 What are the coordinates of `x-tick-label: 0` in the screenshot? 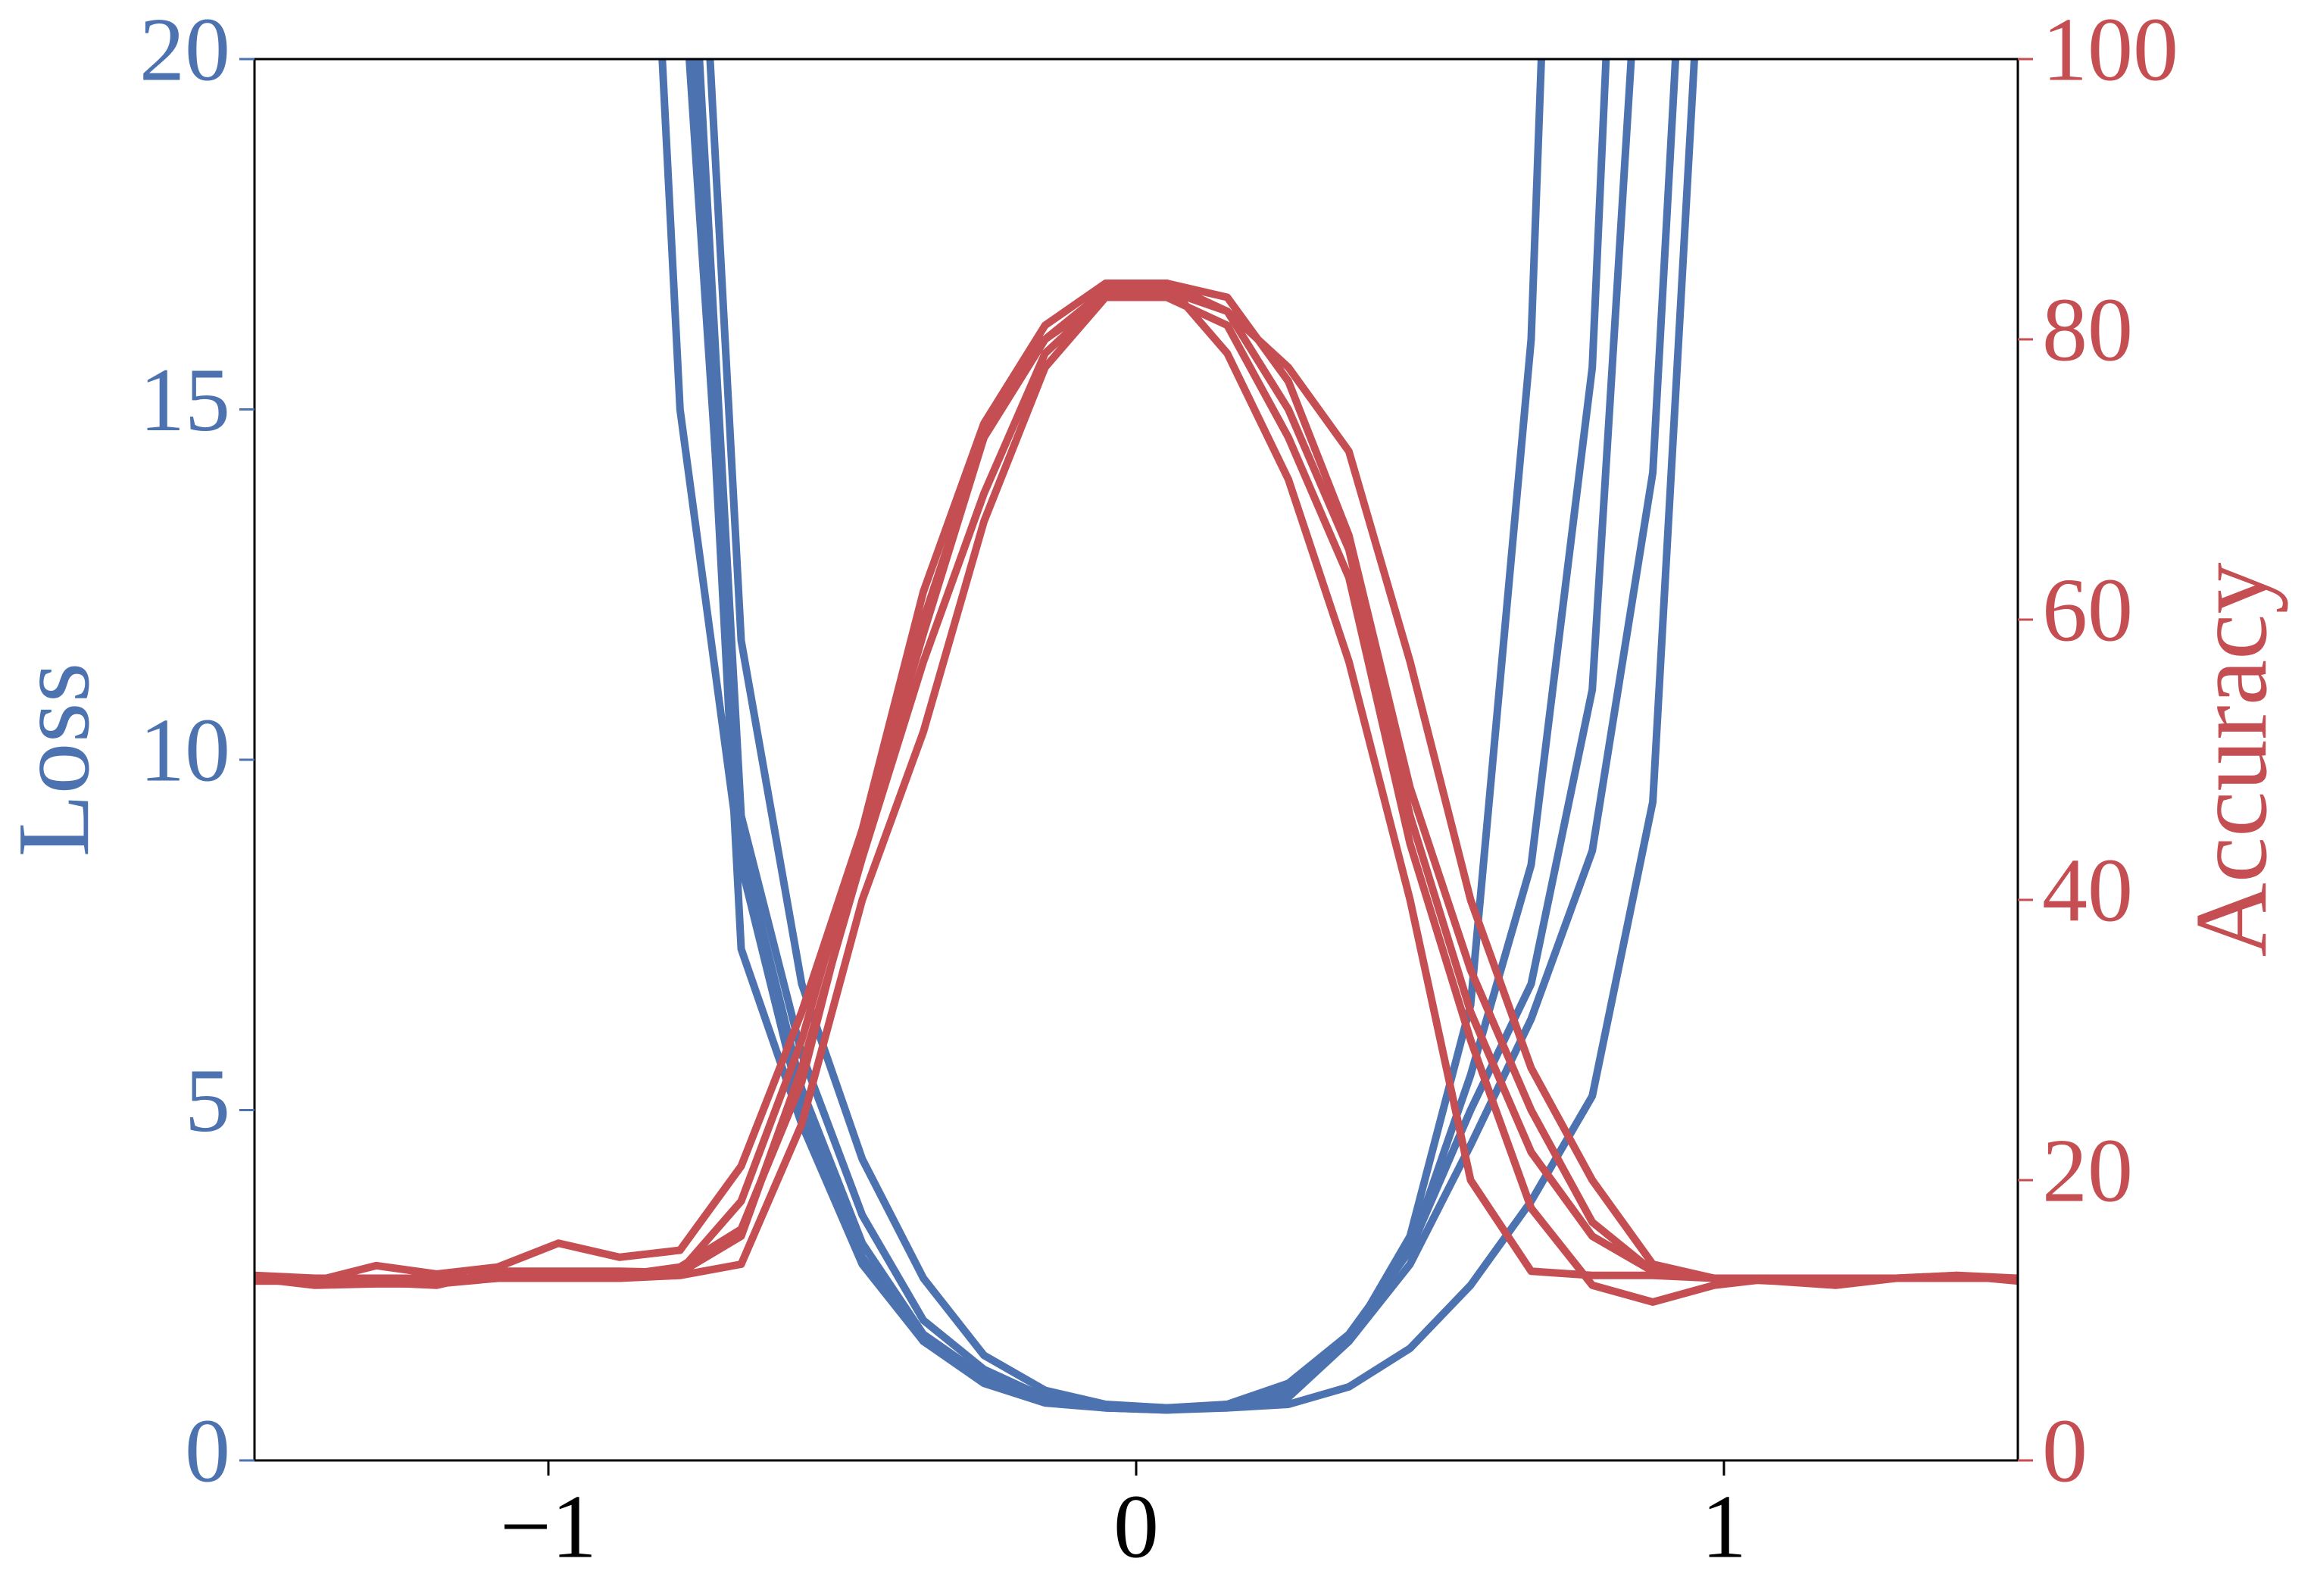 It's located at (1136, 1526).